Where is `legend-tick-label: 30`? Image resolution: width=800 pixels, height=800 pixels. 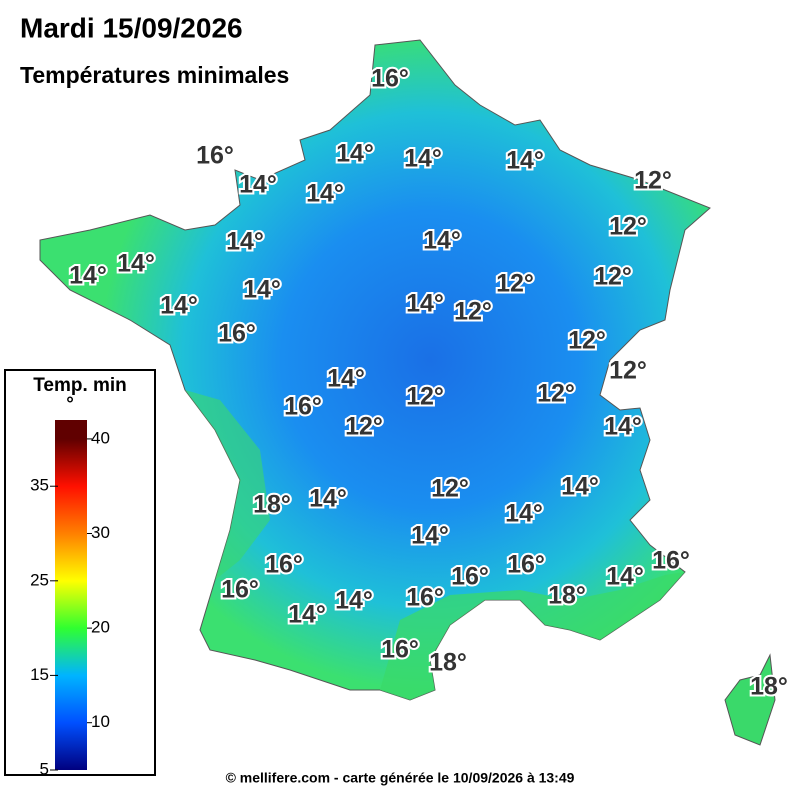 legend-tick-label: 30 is located at coordinates (100, 532).